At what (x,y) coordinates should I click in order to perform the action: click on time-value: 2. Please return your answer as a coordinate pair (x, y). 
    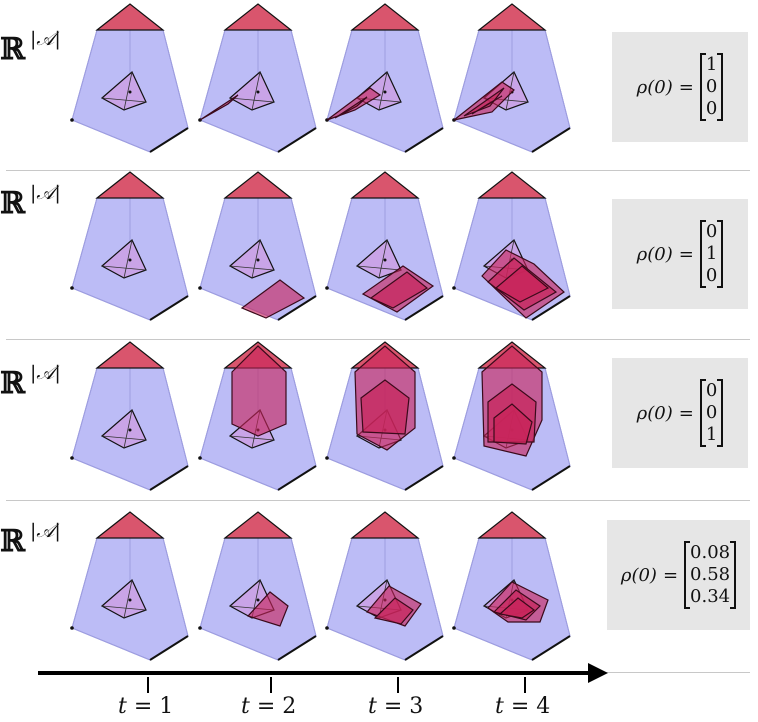
    Looking at the image, I should click on (289, 706).